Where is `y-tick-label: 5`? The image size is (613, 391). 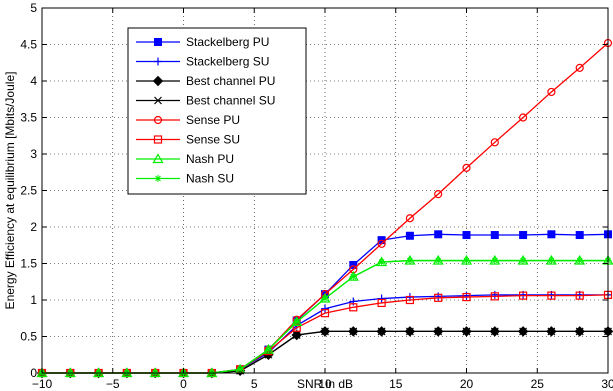
y-tick-label: 5 is located at coordinates (33, 8).